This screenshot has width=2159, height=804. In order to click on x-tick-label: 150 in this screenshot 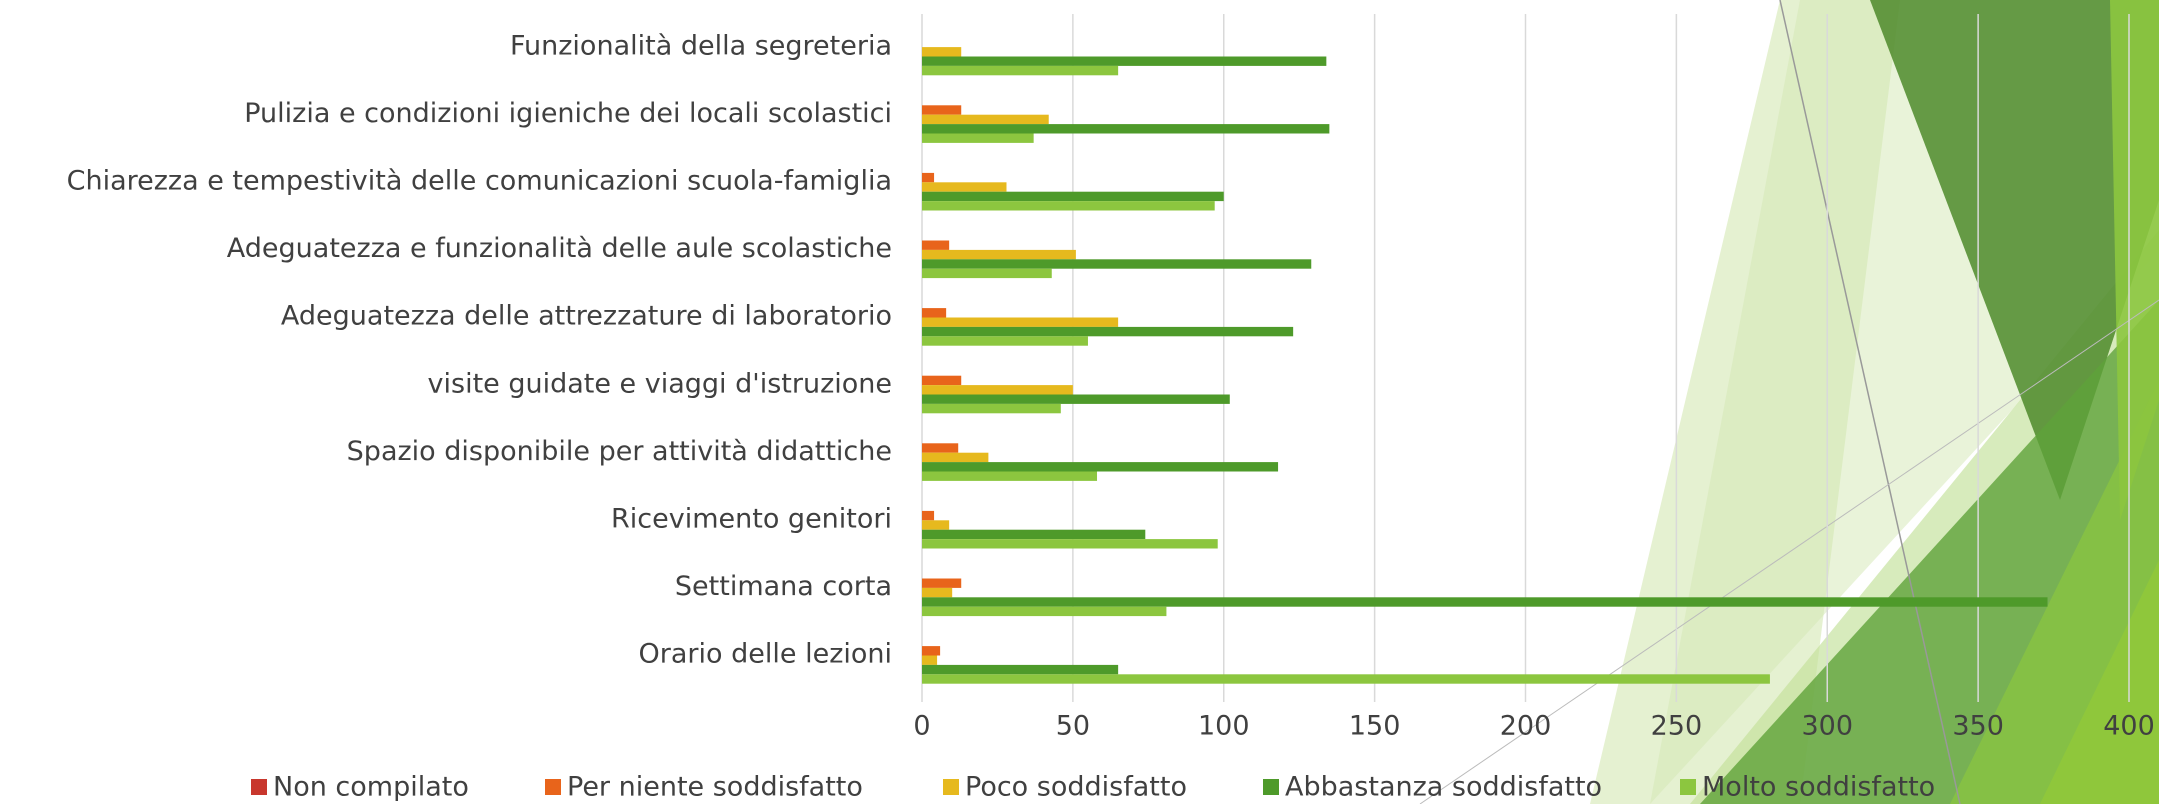, I will do `click(1375, 726)`.